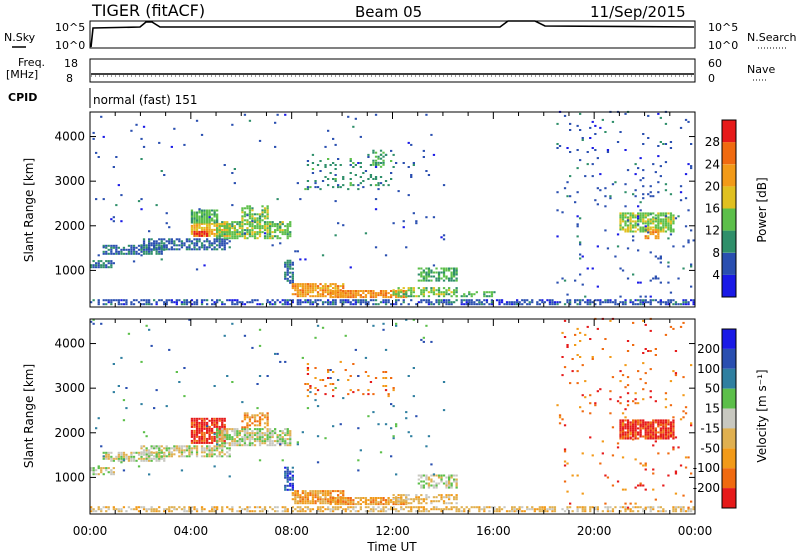  I want to click on power-colorbar-segment, so click(729, 263).